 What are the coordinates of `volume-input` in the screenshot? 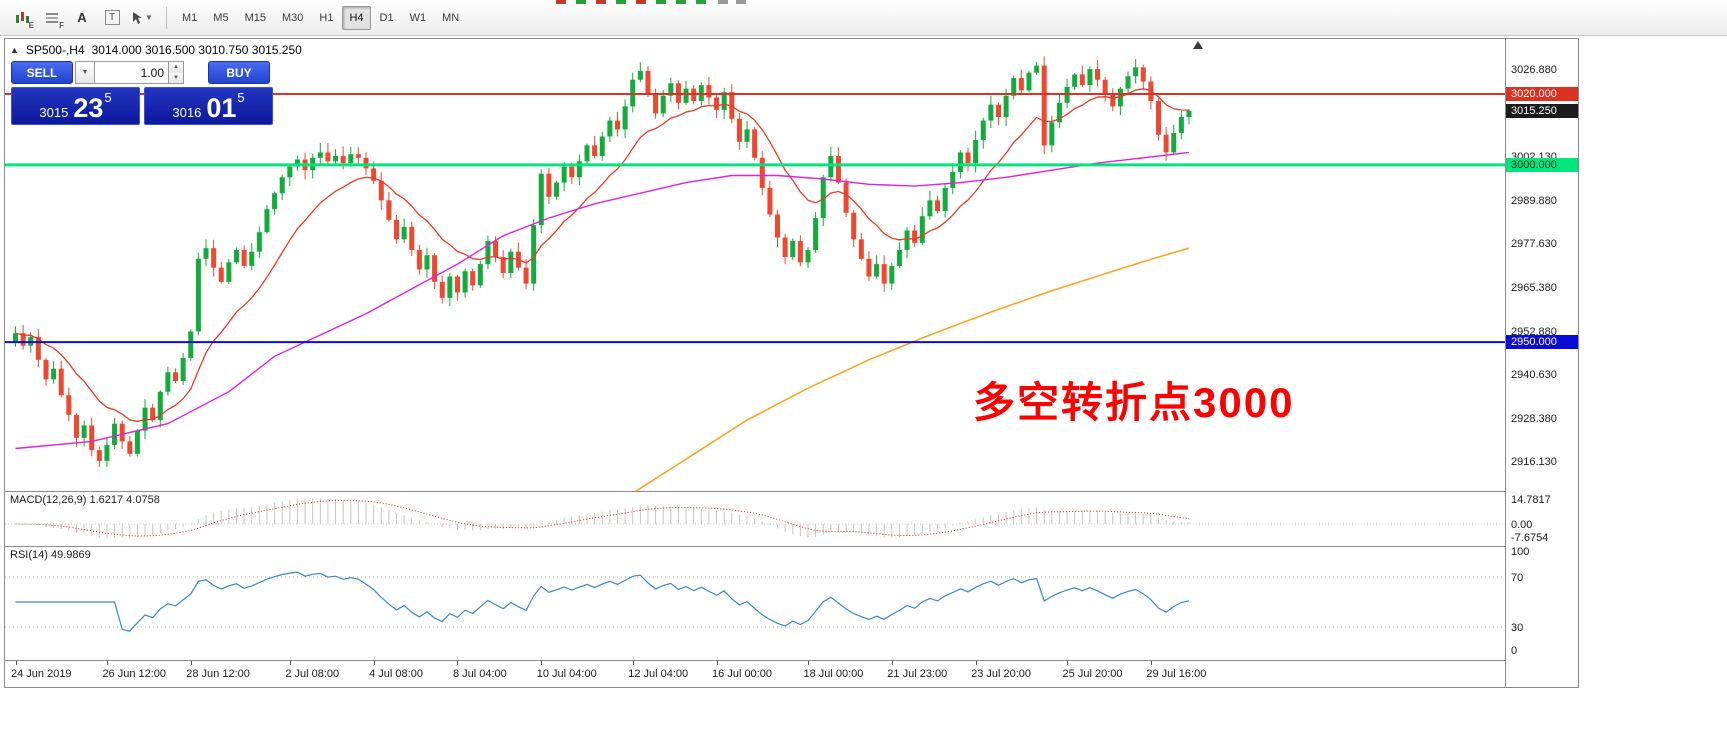 It's located at (132, 72).